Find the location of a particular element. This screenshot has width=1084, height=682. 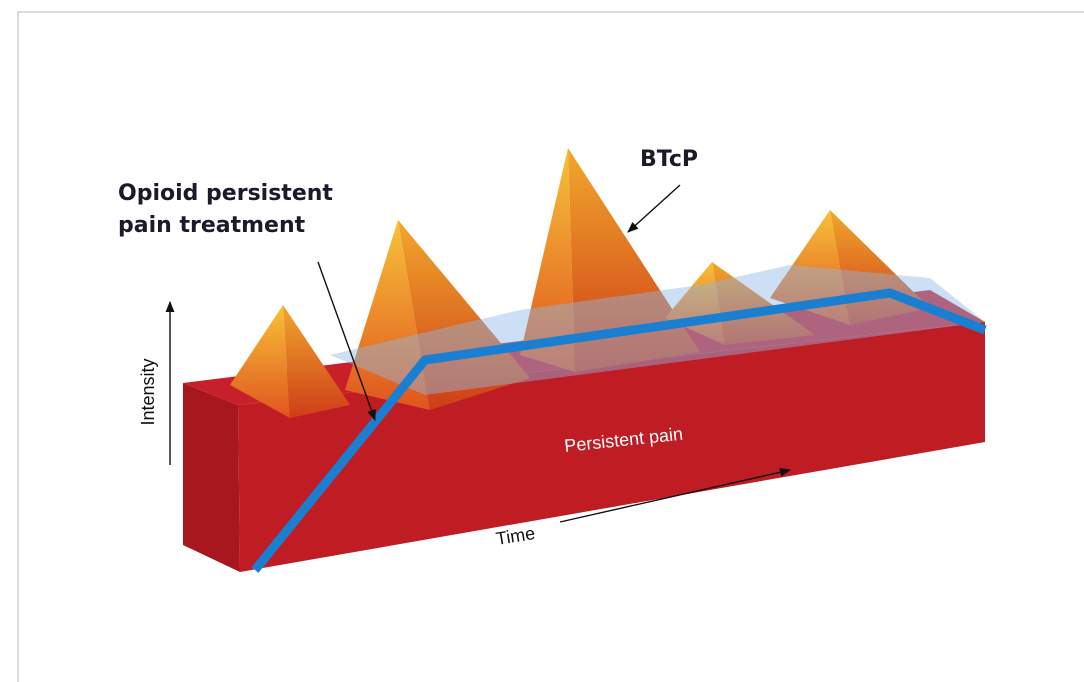

opioid-arrow is located at coordinates (346, 341).